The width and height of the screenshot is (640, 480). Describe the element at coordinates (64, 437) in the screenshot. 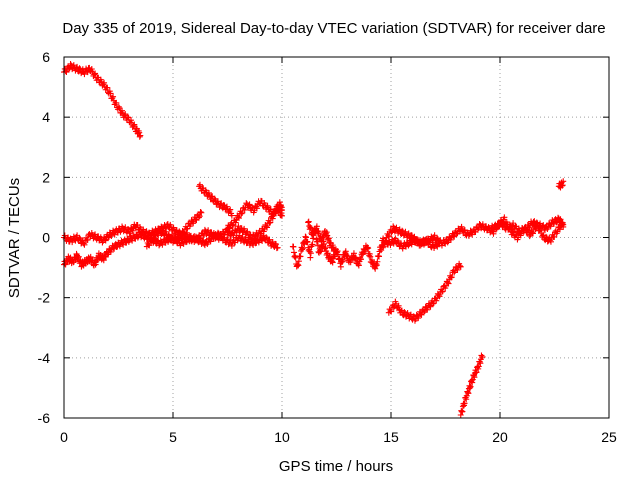

I see `x-tick-label: 0` at that location.